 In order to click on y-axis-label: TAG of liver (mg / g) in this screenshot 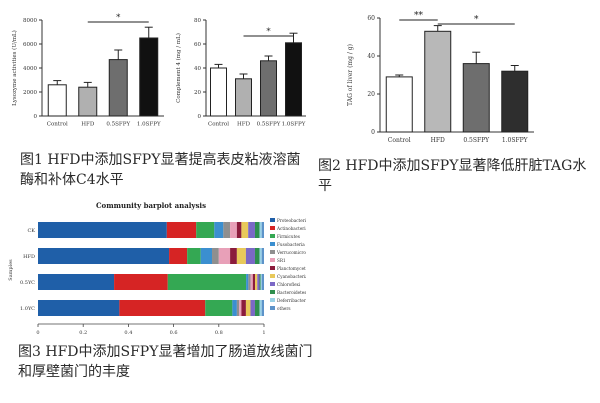, I will do `click(350, 75)`.